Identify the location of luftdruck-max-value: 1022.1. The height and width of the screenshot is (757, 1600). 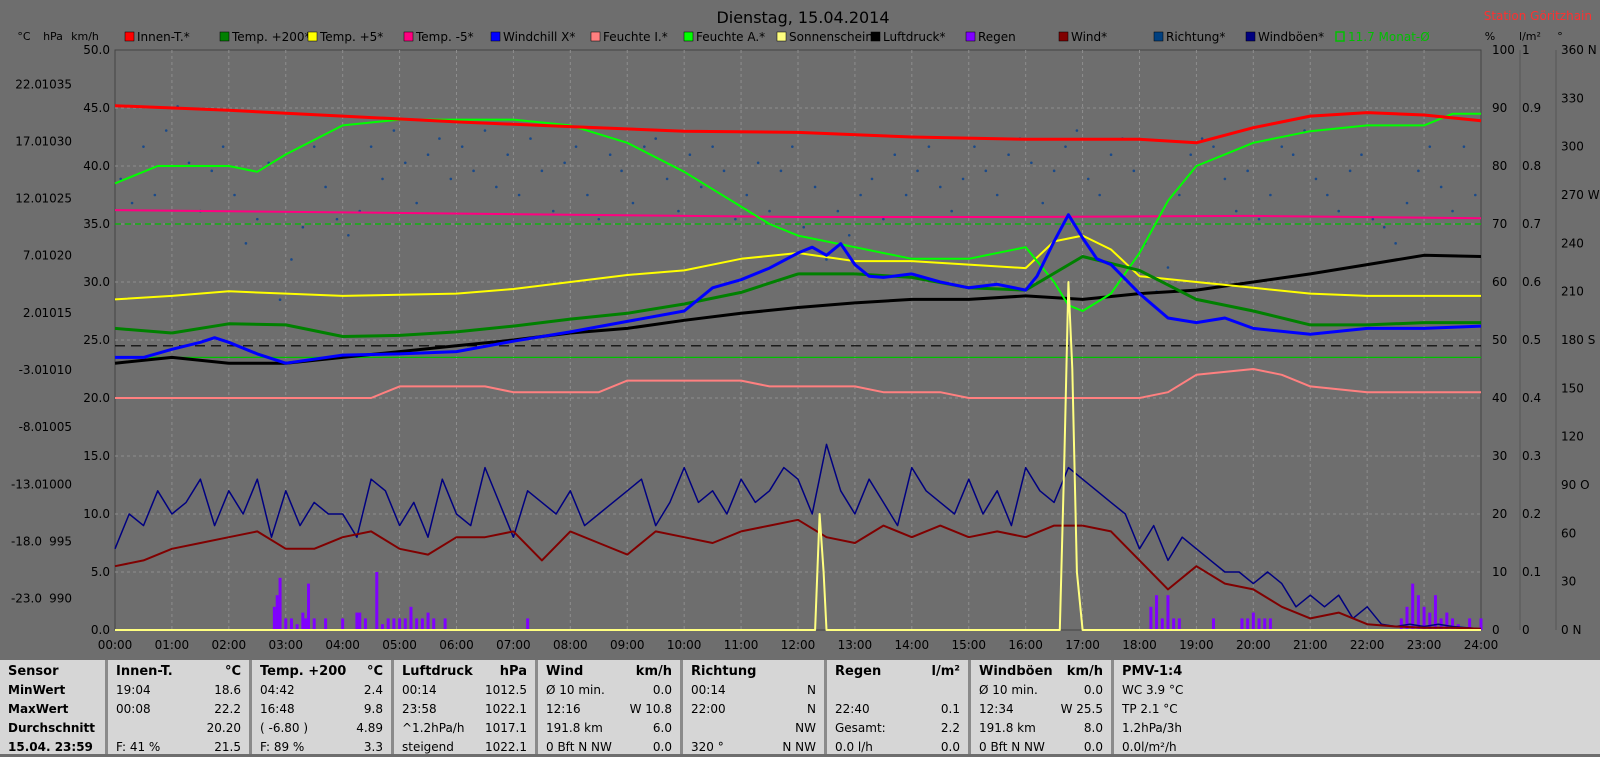
(506, 709).